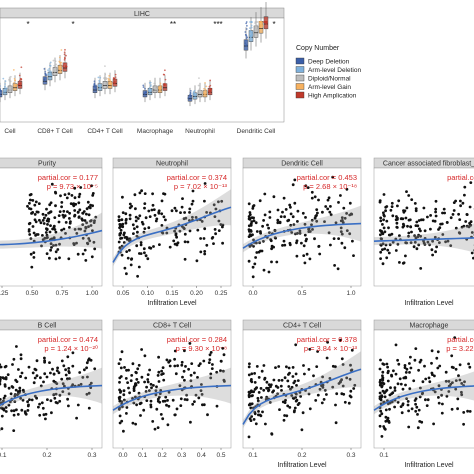  Describe the element at coordinates (51, 230) in the screenshot. I see `confidence-band` at that location.